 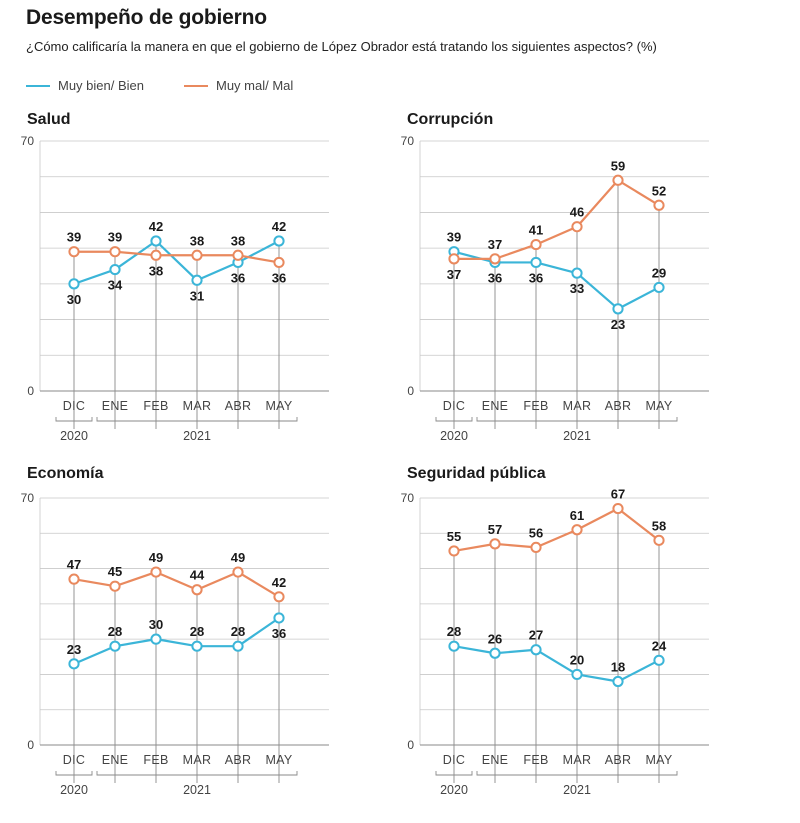 What do you see at coordinates (74, 760) in the screenshot?
I see `panel-2-xtick-0: DIC` at bounding box center [74, 760].